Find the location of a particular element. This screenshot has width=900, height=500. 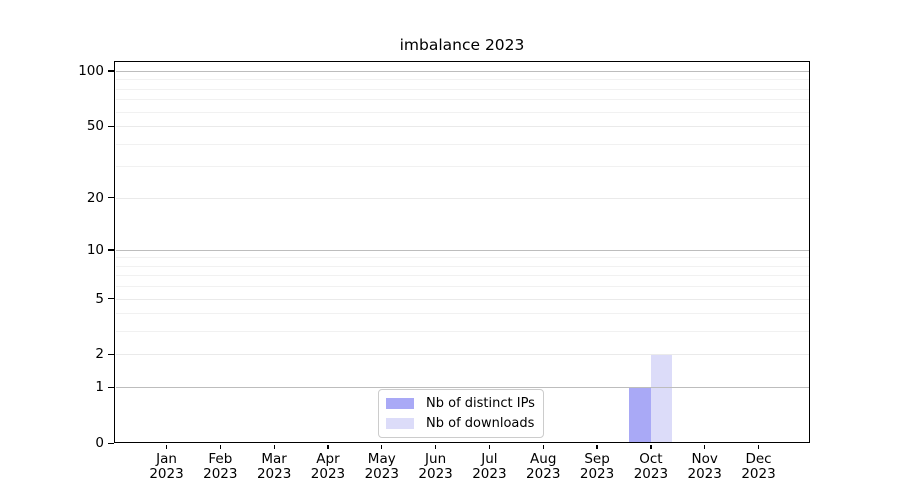

x-tick-apr is located at coordinates (328, 446).